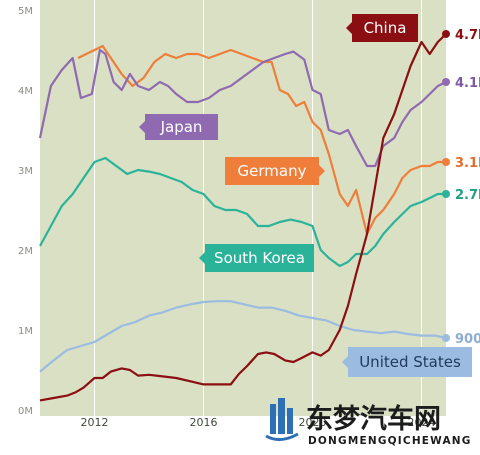 The height and width of the screenshot is (455, 480). I want to click on series-label-germany: Germany, so click(275, 171).